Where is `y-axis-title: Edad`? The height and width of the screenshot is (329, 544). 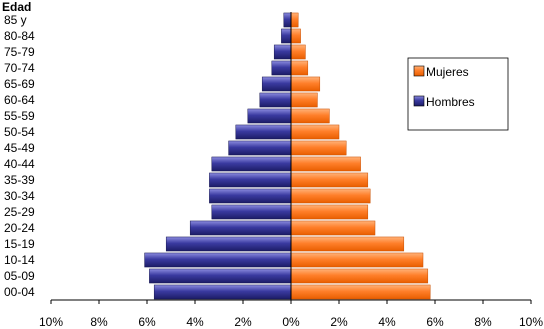
y-axis-title: Edad is located at coordinates (16, 7).